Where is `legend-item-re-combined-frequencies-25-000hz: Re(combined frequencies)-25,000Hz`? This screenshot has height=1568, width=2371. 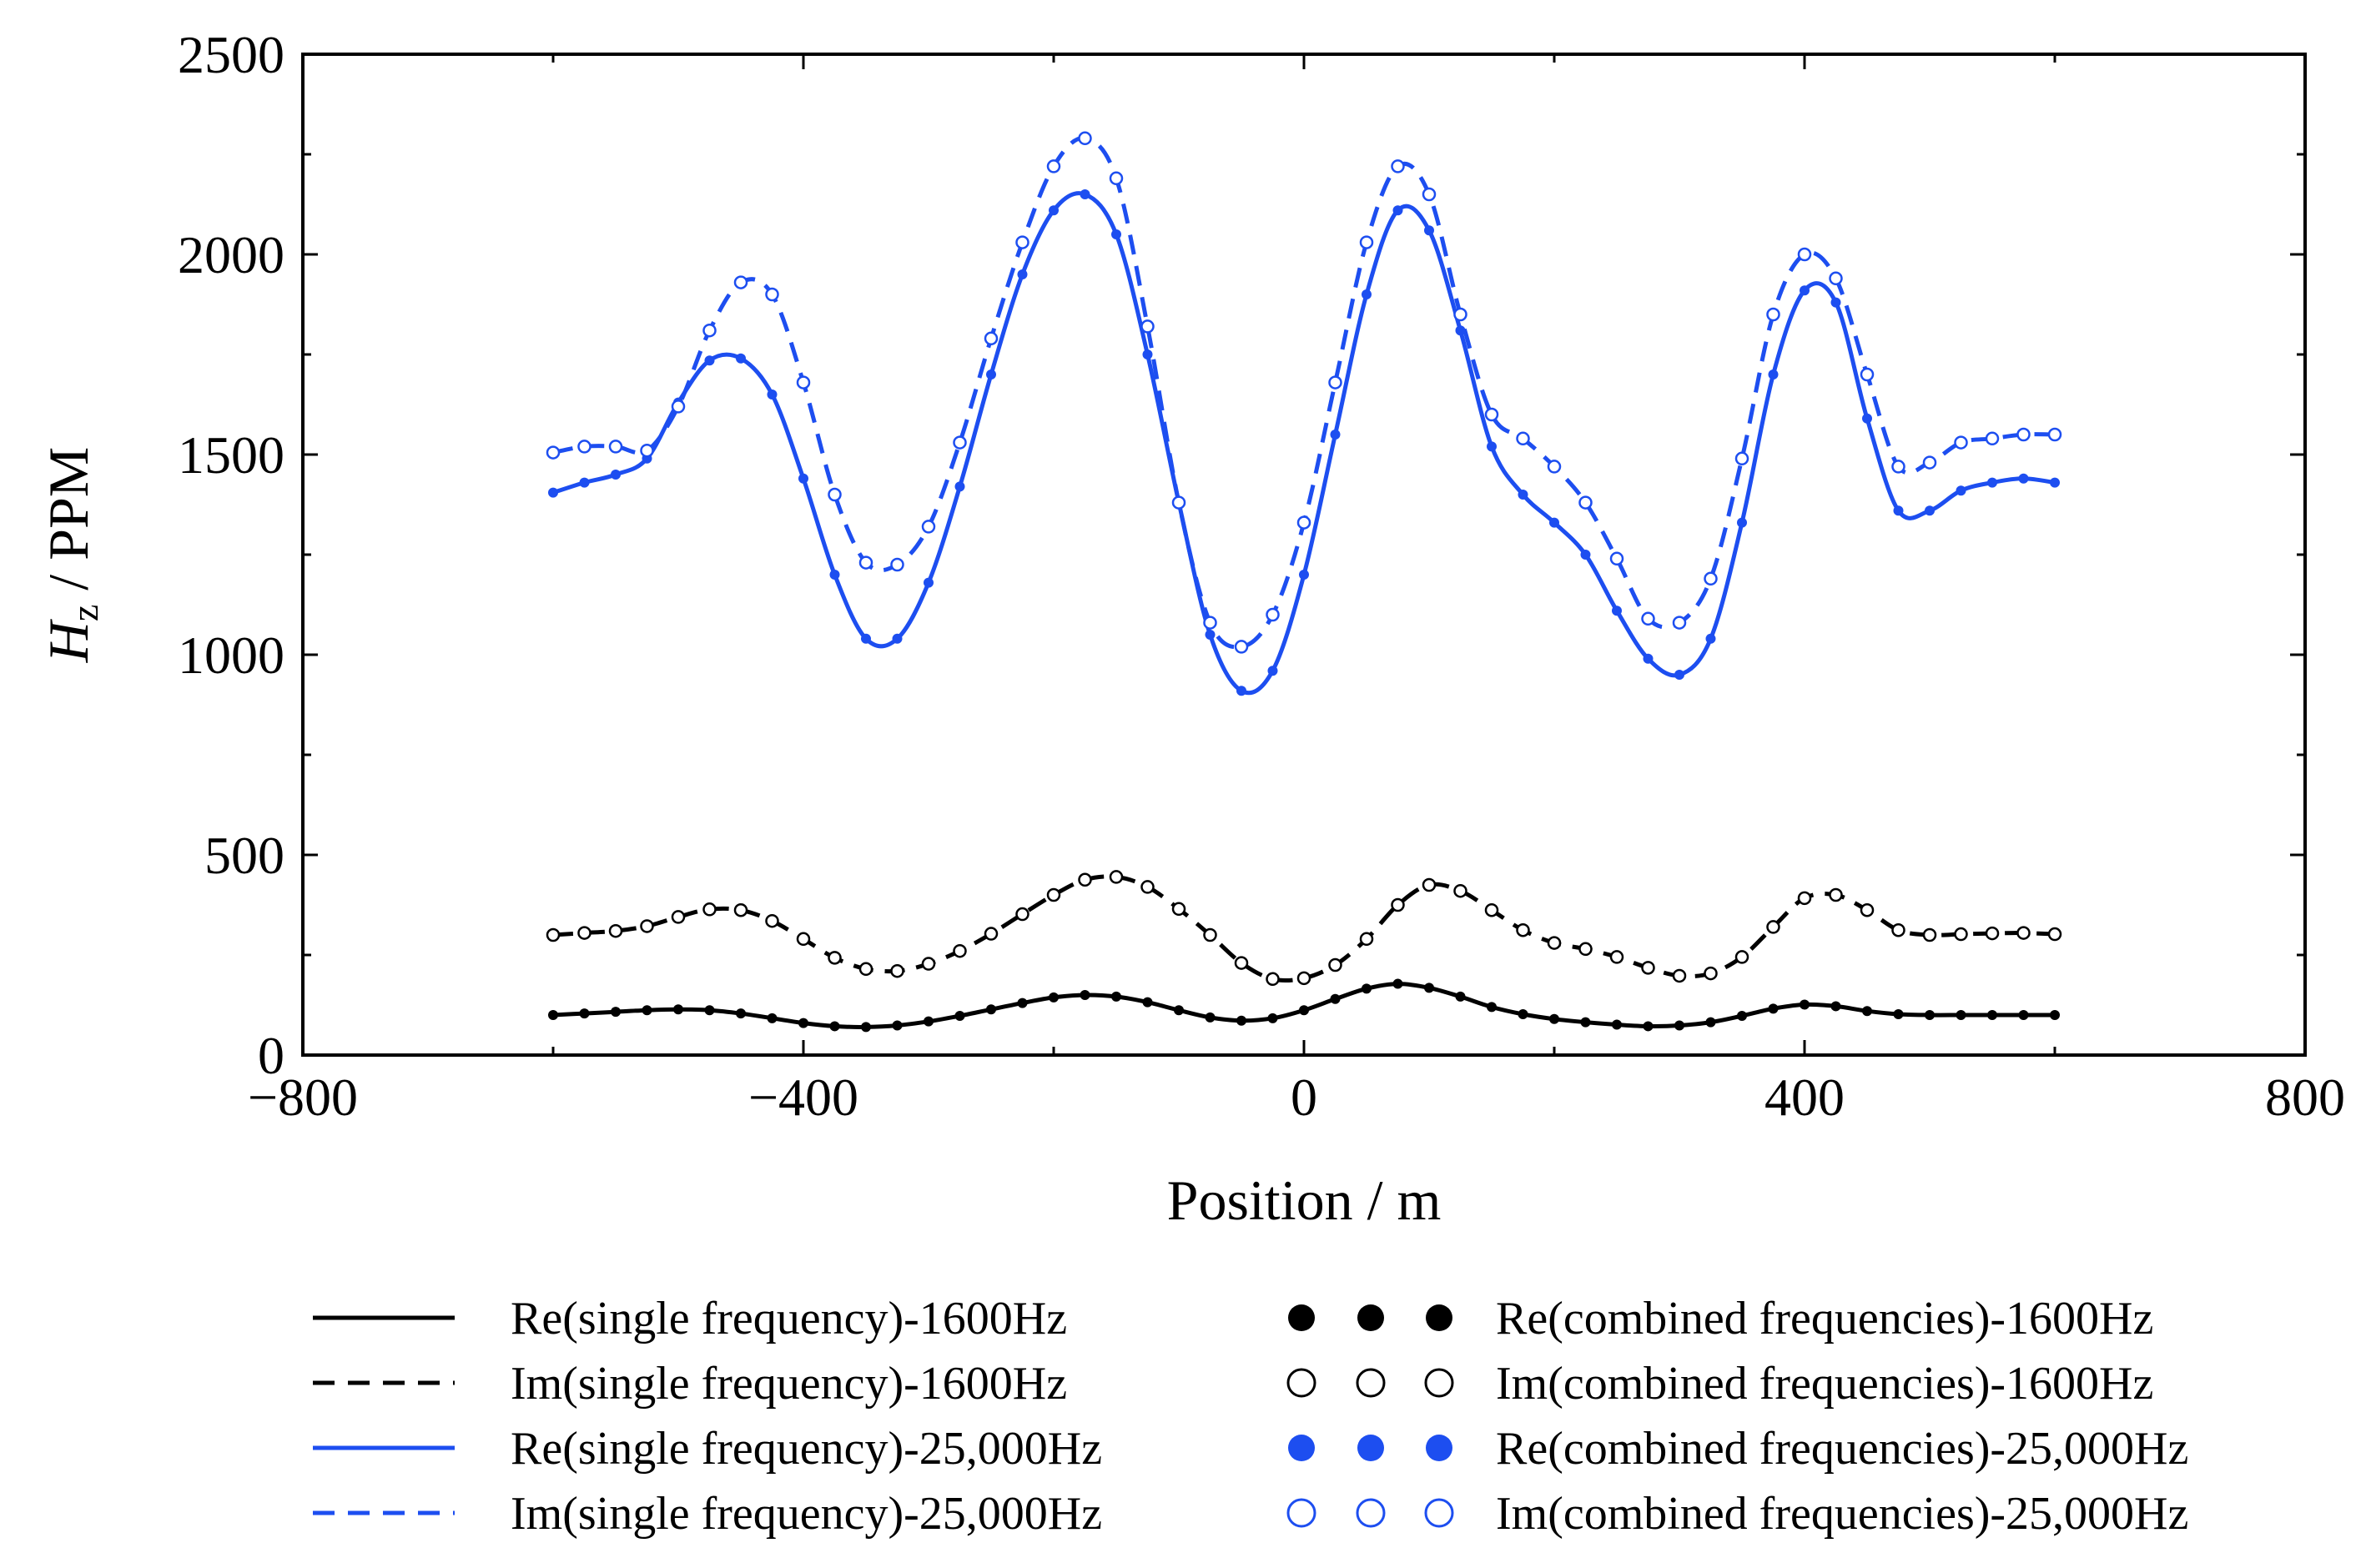 legend-item-re-combined-frequencies-25-000hz: Re(combined frequencies)-25,000Hz is located at coordinates (1738, 1449).